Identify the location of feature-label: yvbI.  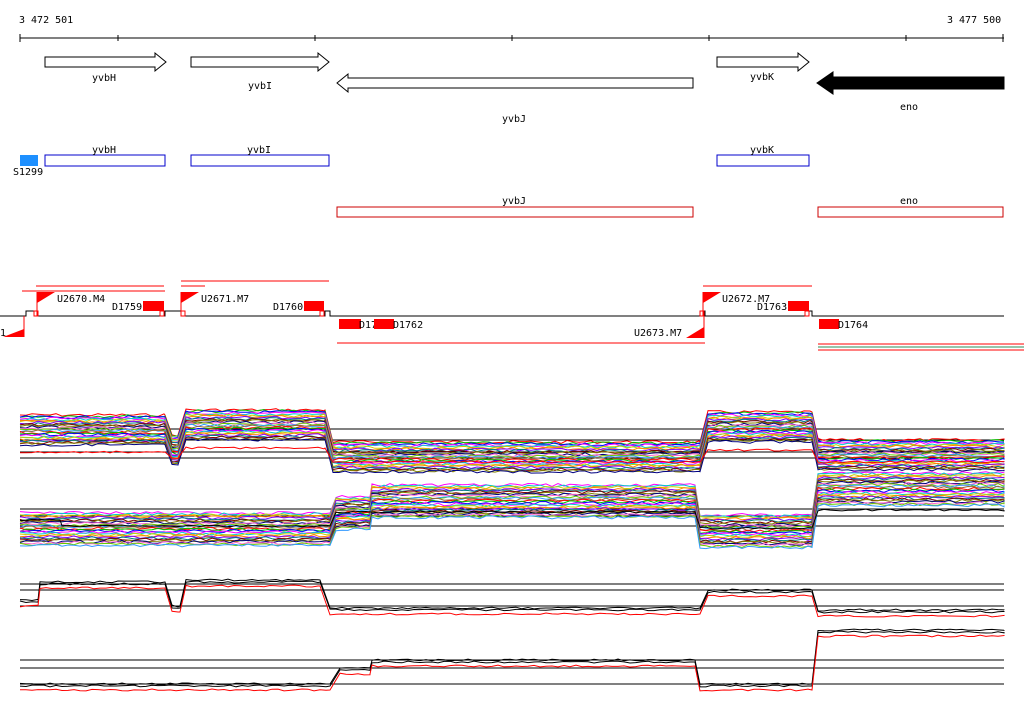
(259, 150).